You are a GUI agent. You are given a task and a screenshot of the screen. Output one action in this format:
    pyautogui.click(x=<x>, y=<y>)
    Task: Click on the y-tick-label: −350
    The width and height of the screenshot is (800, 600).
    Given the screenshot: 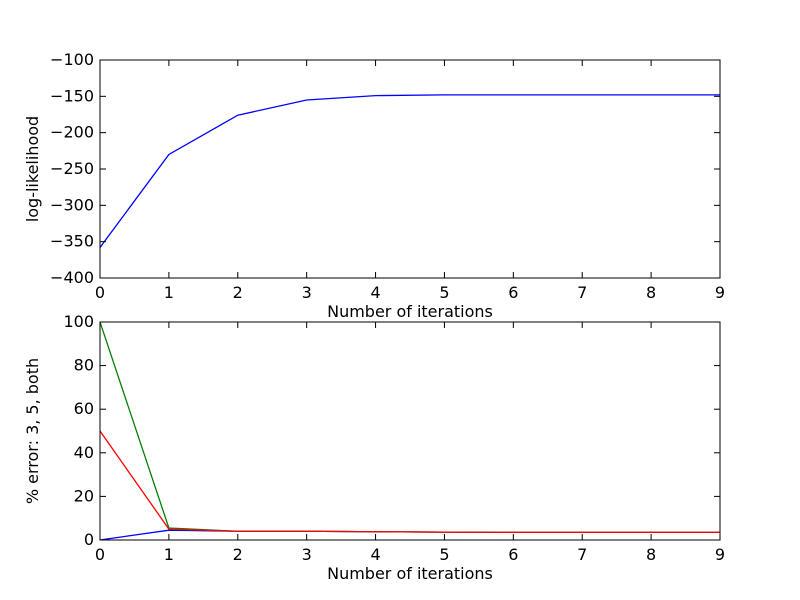 What is the action you would take?
    pyautogui.click(x=72, y=241)
    